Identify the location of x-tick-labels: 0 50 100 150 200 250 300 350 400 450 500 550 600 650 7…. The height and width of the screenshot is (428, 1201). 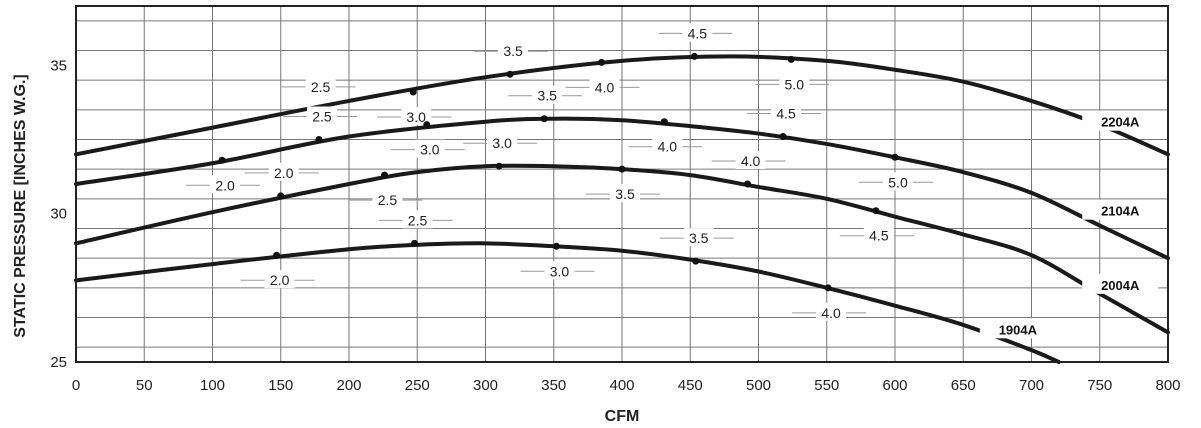
(626, 385).